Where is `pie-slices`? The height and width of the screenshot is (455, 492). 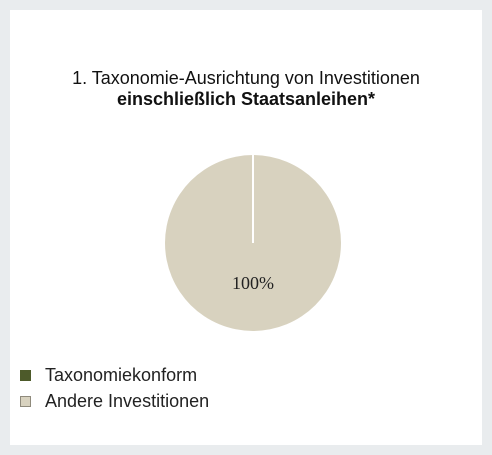
pie-slices is located at coordinates (253, 243).